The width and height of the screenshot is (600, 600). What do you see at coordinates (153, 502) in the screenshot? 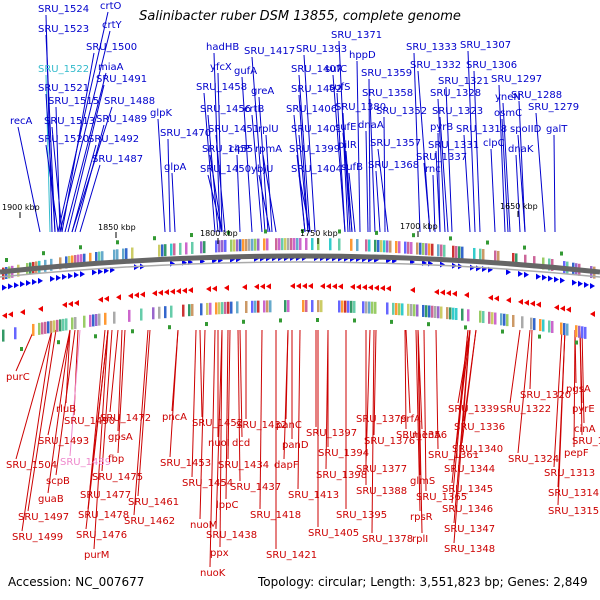
I see `gene-label-bottom: SRU_1461` at bounding box center [153, 502].